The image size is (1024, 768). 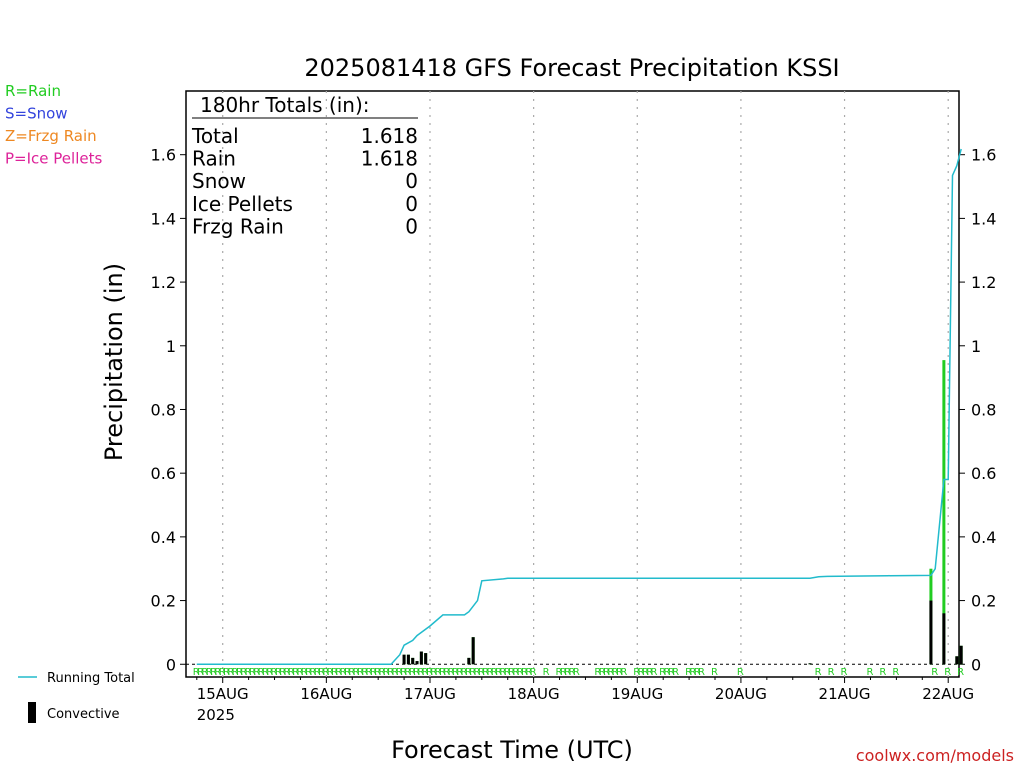 I want to click on precip-type-mark-84: R, so click(x=576, y=672).